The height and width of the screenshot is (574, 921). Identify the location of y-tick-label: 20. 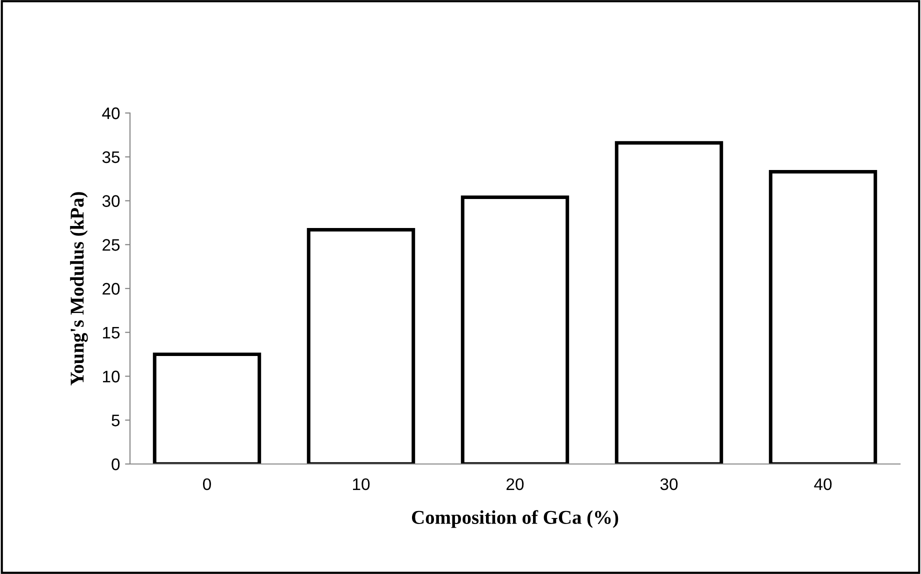
(111, 288).